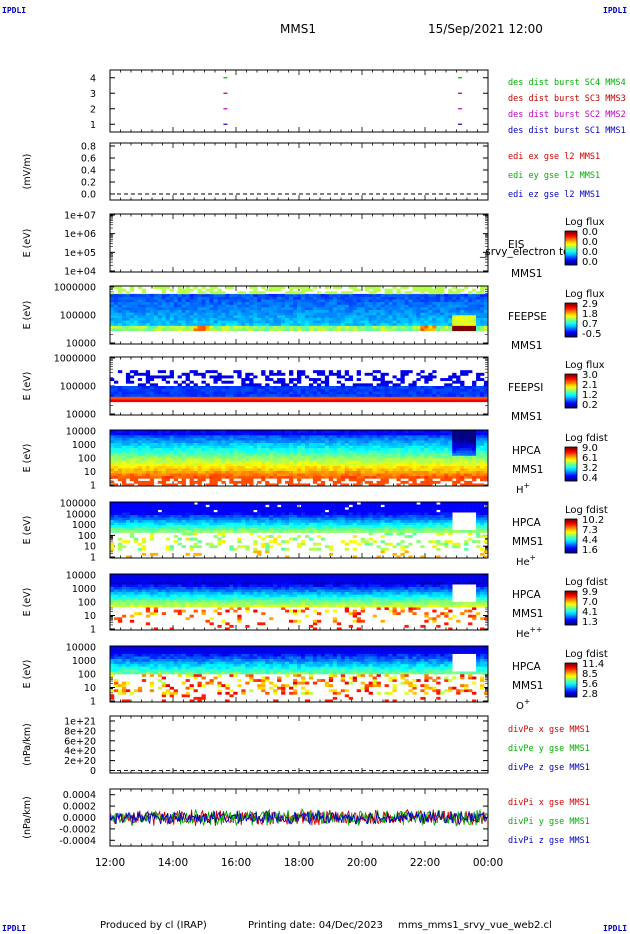 This screenshot has height=934, width=630. What do you see at coordinates (526, 274) in the screenshot?
I see `spacecraft-label: MMS1` at bounding box center [526, 274].